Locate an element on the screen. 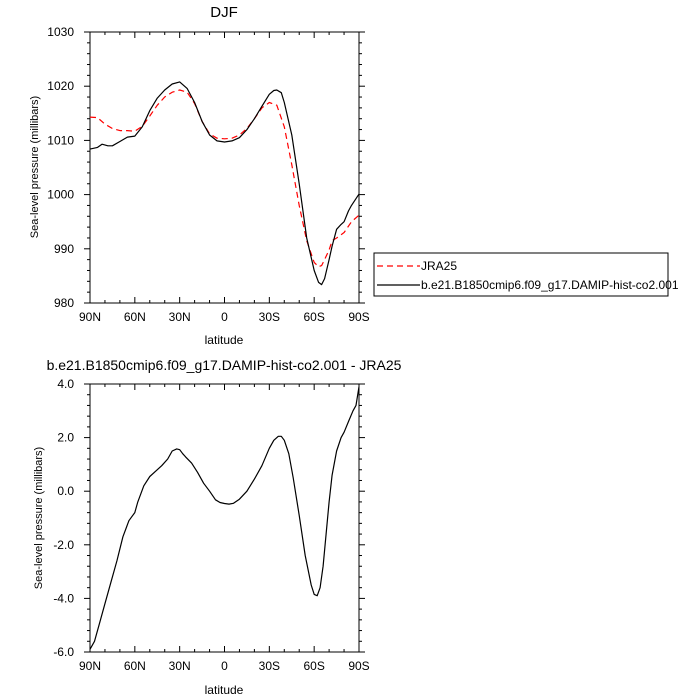 The width and height of the screenshot is (700, 700). top-x-tick-label: 90S is located at coordinates (358, 317).